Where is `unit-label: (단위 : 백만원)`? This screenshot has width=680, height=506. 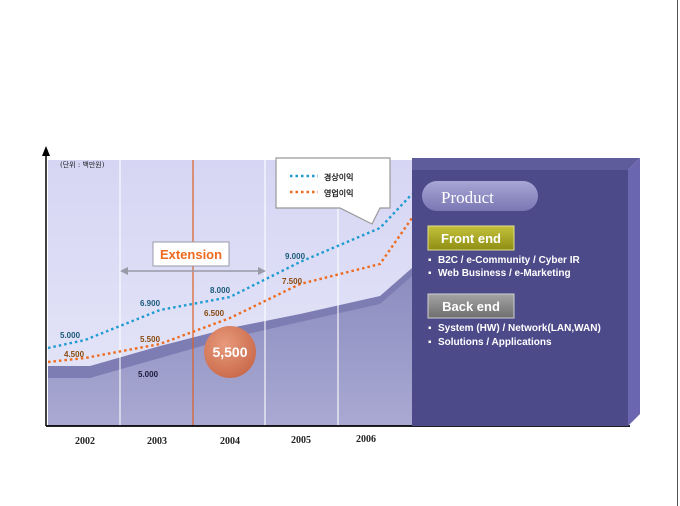
unit-label: (단위 : 백만원) is located at coordinates (82, 164).